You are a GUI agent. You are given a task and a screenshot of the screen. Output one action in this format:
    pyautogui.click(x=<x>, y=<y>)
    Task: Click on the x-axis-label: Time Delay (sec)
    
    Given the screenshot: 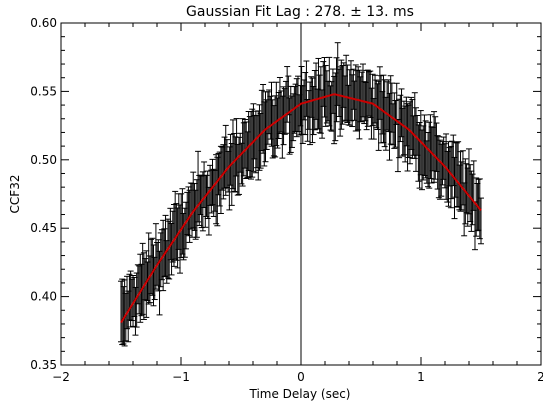 What is the action you would take?
    pyautogui.click(x=299, y=394)
    